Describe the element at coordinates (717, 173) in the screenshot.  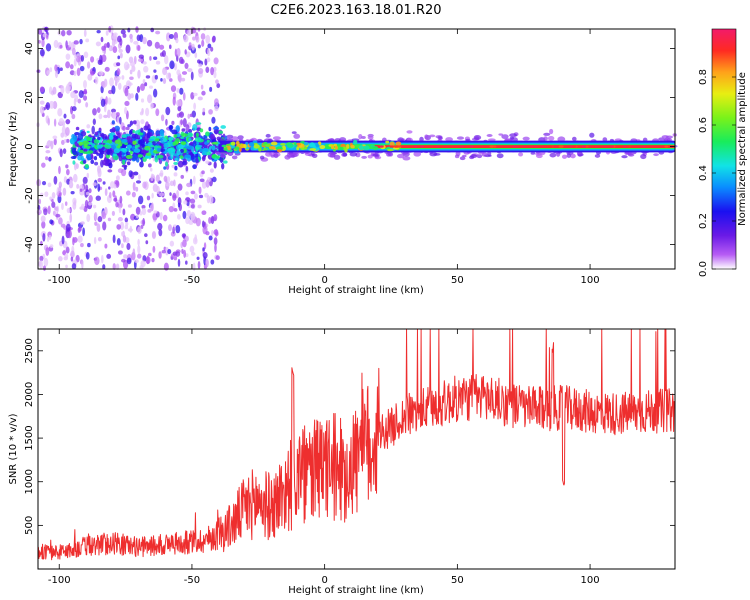
I see `colorbar-ticks: 0.0 0.2 0.4 0.6 0.8` at that location.